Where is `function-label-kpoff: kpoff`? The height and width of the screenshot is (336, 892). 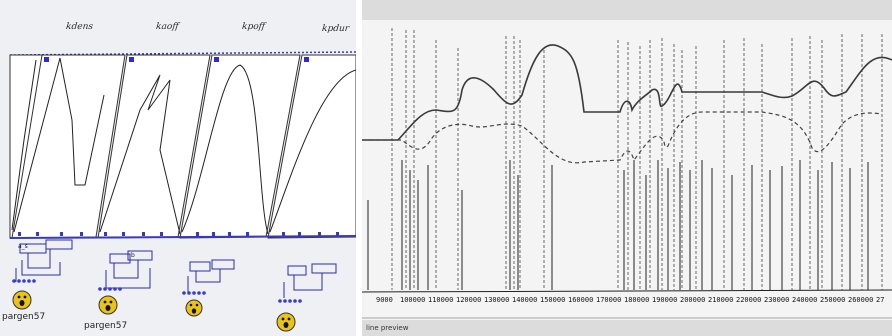
function-label-kpoff: kpoff is located at coordinates (253, 27).